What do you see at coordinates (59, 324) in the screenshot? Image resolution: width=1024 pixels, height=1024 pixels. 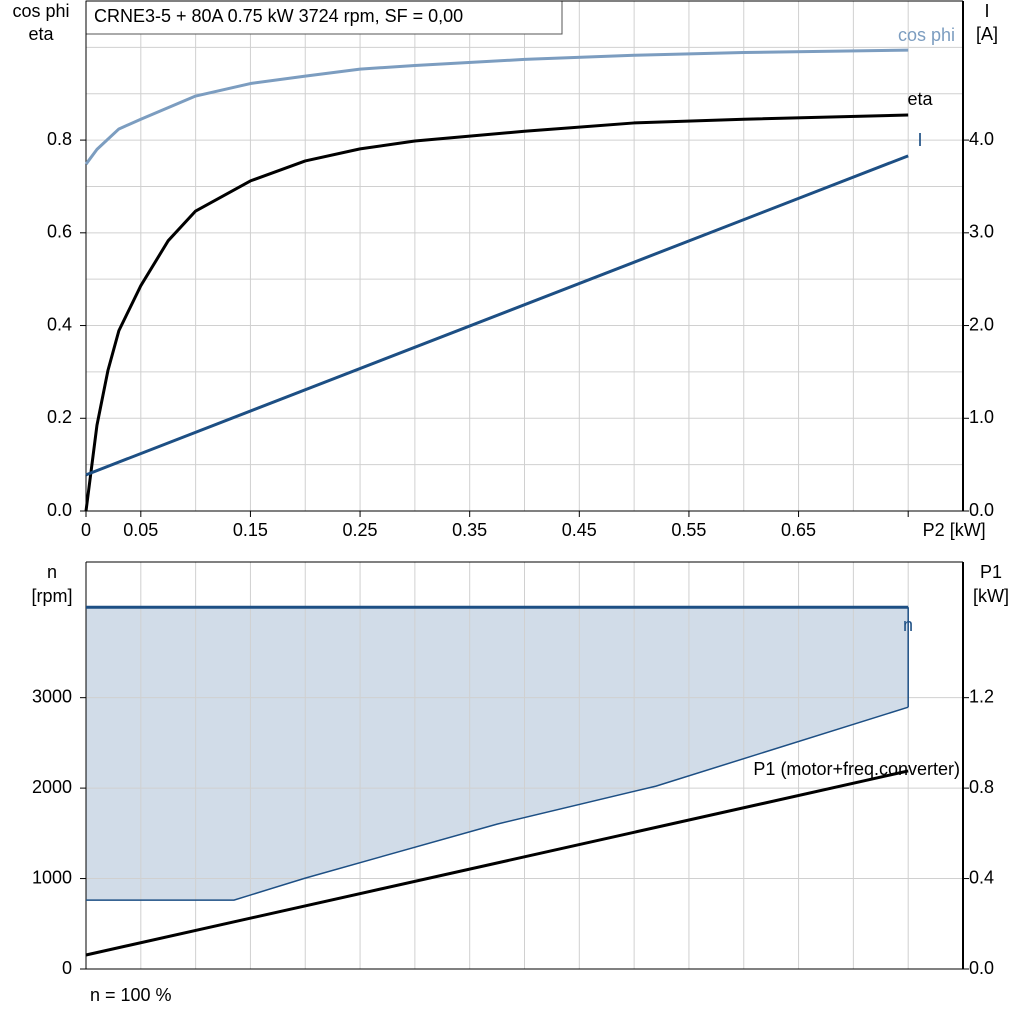 I see `y-tick-label: 0.4` at bounding box center [59, 324].